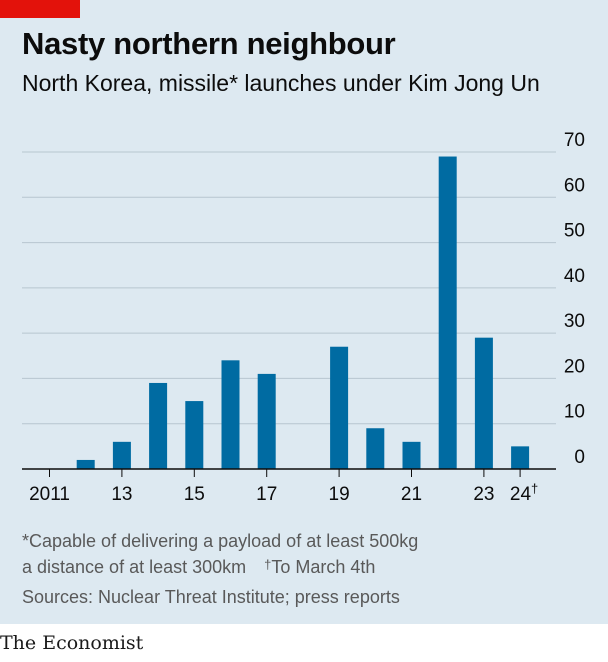 The height and width of the screenshot is (662, 608). I want to click on chart-title: Nasty northern neighbour, so click(209, 43).